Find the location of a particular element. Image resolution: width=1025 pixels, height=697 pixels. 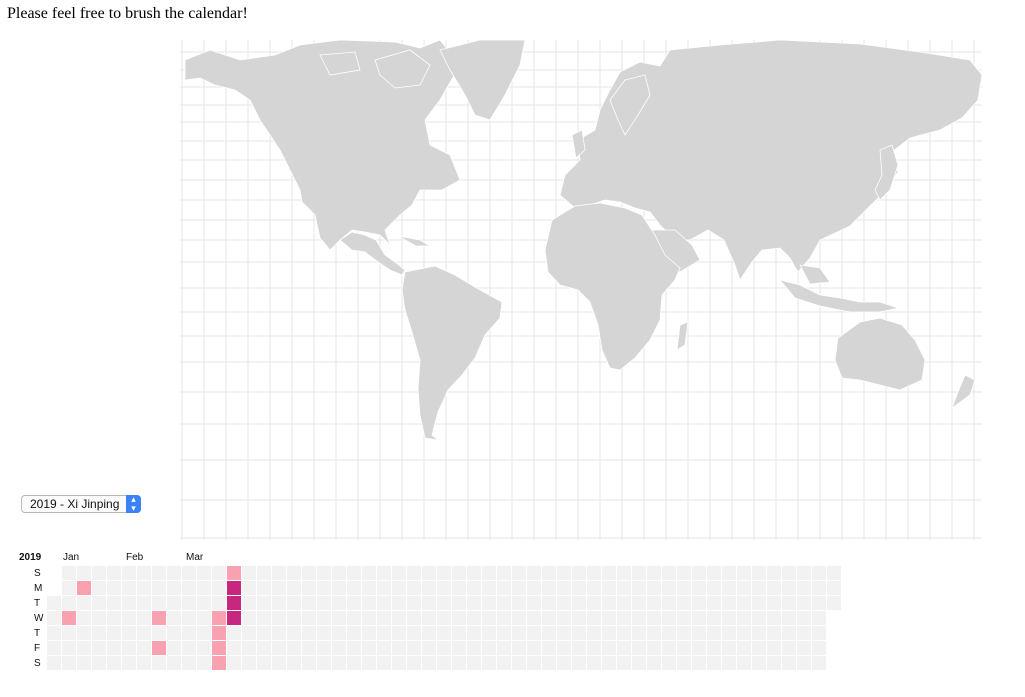

land-caribbean is located at coordinates (414, 241).